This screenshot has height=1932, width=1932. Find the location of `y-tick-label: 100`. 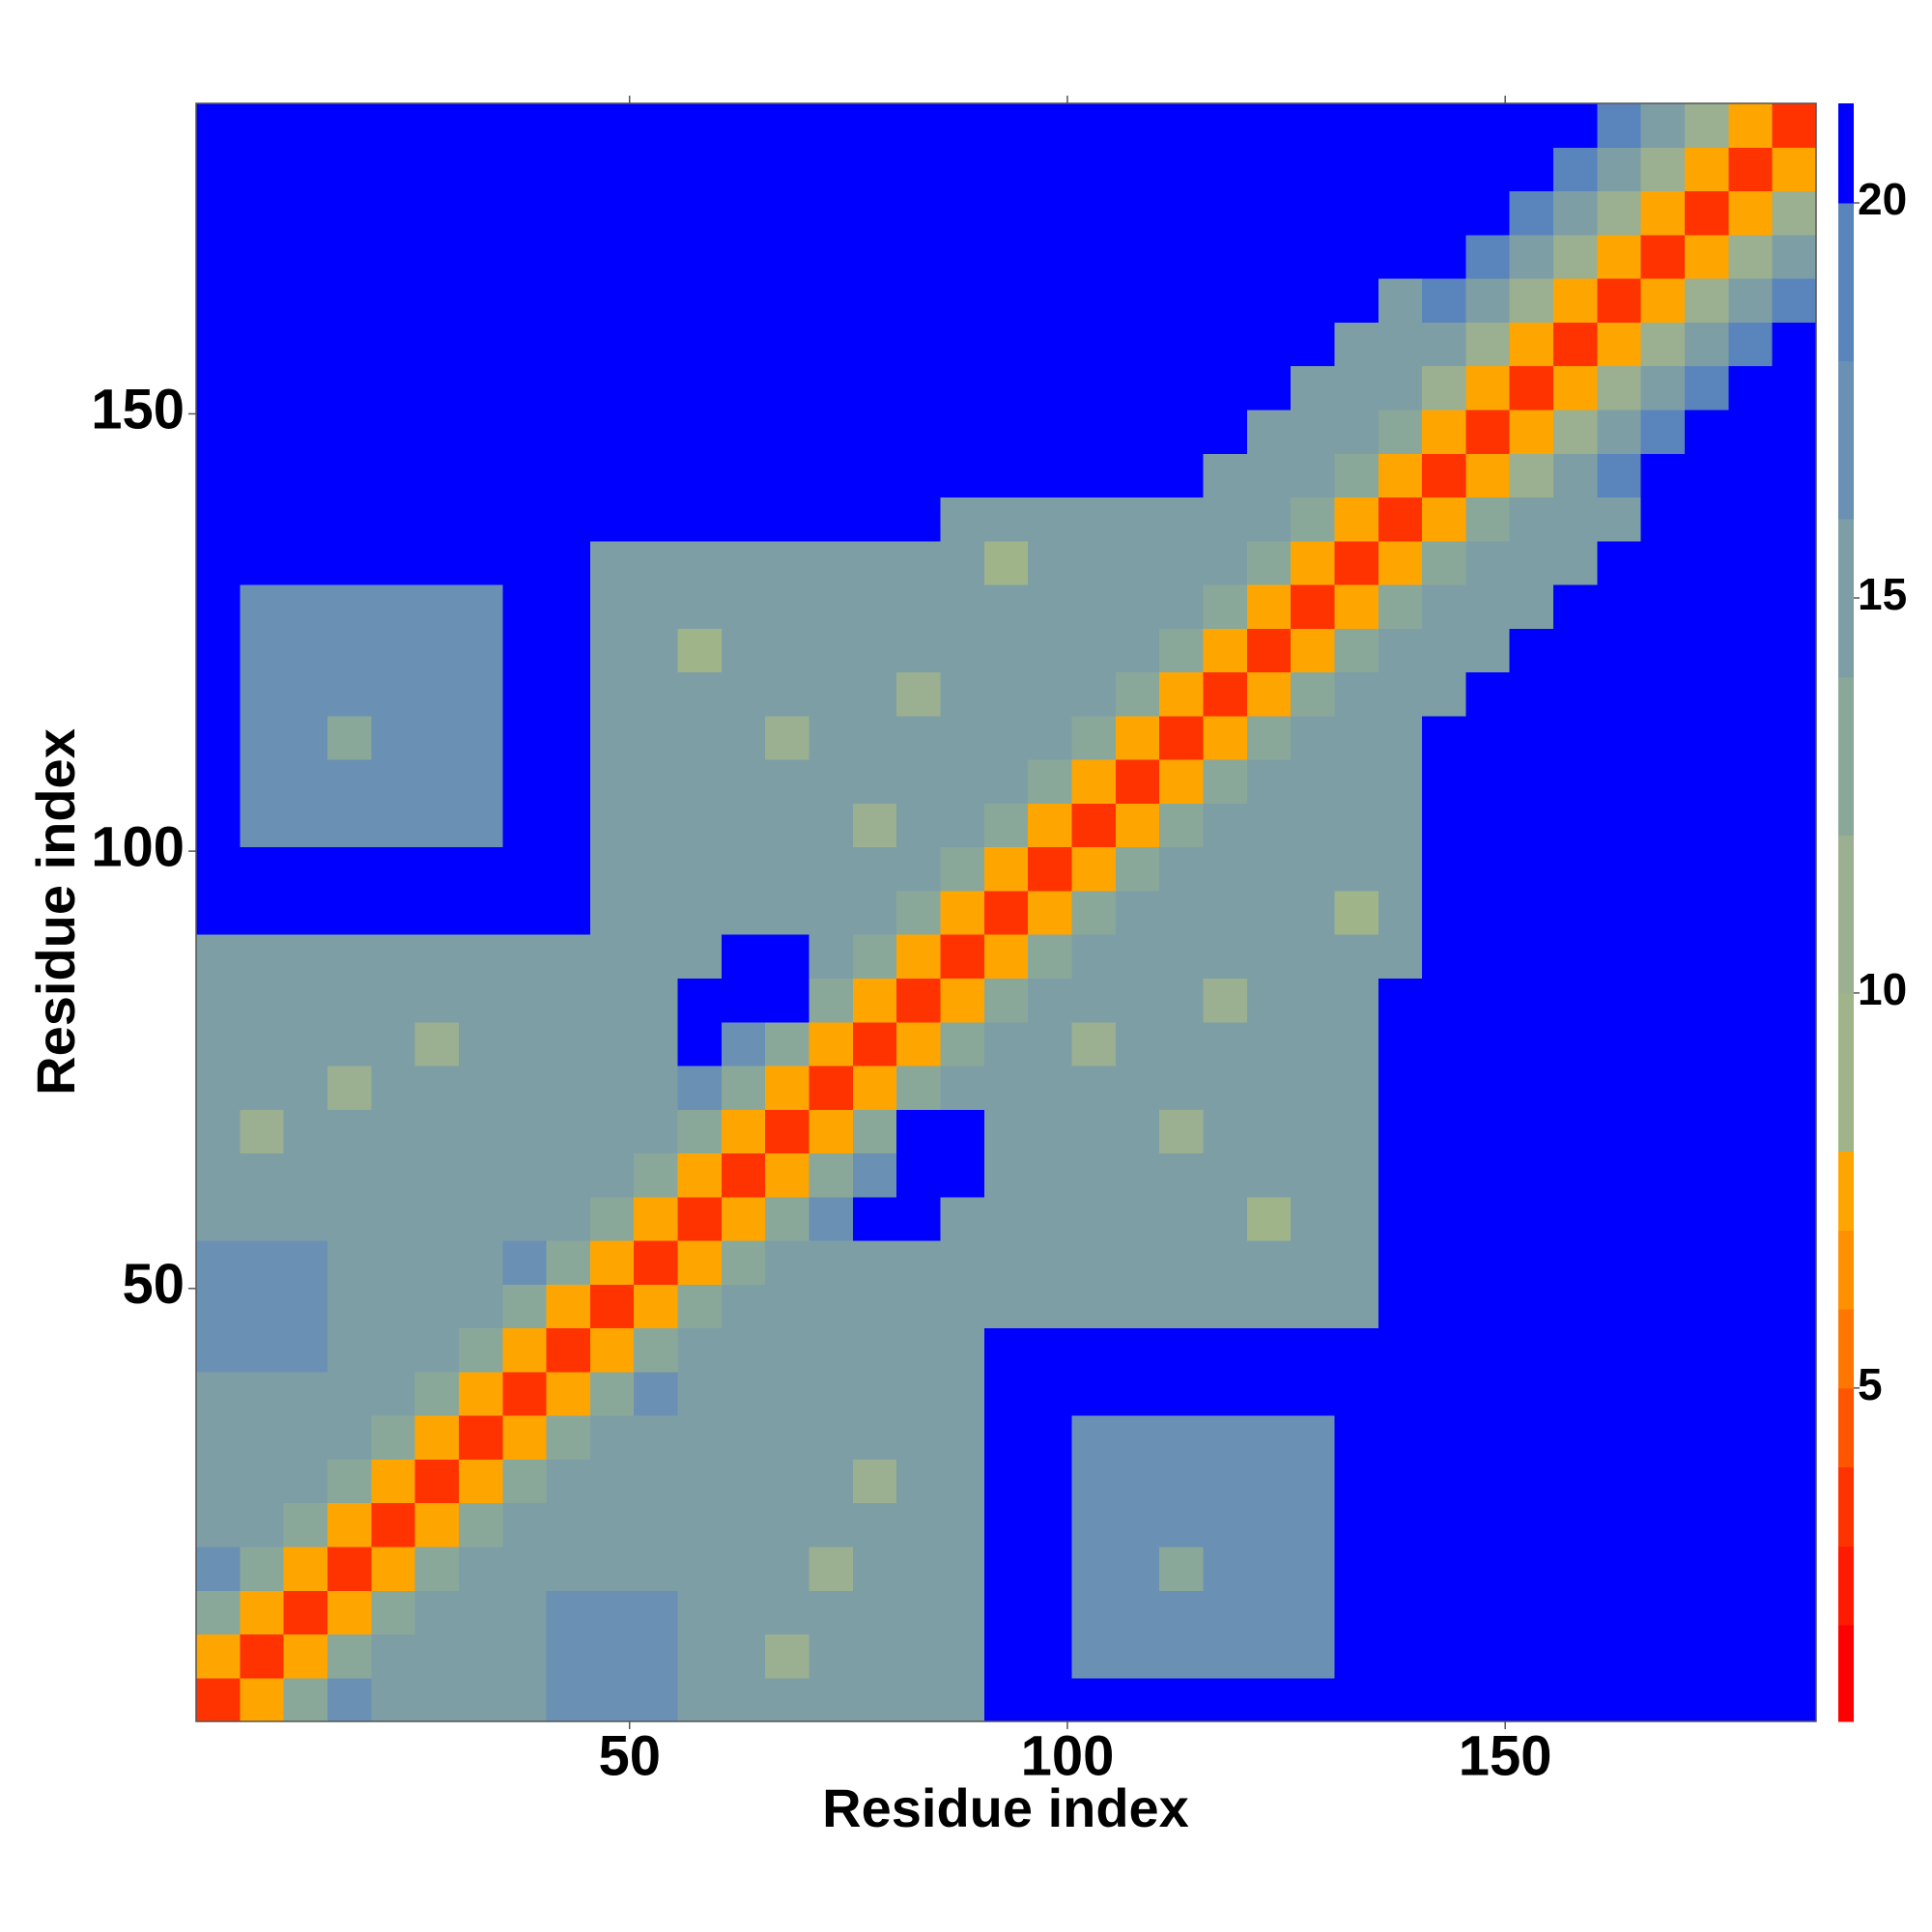

y-tick-label: 100 is located at coordinates (138, 846).